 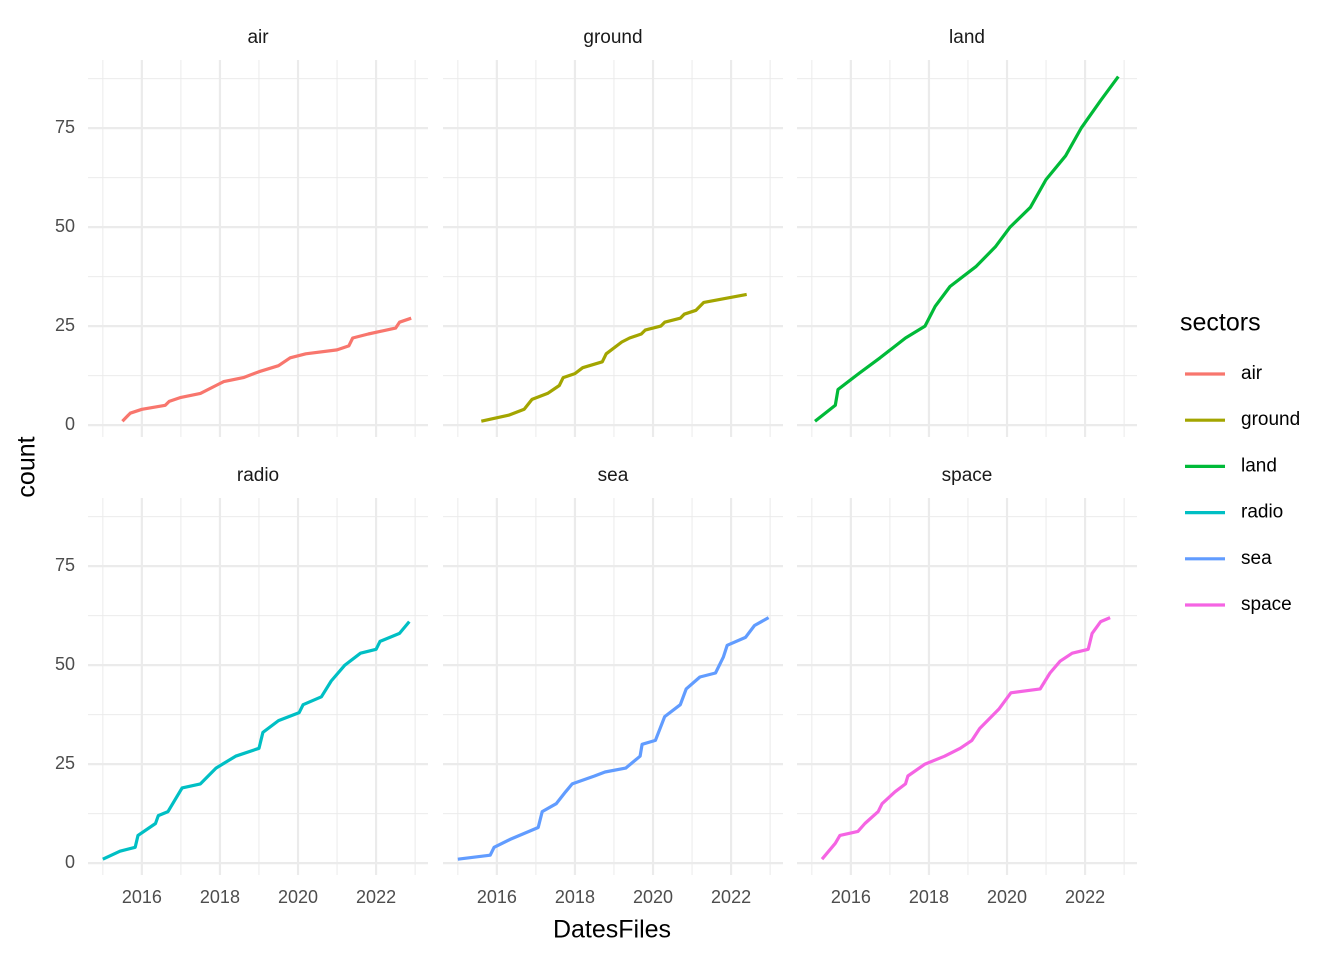 What do you see at coordinates (1262, 512) in the screenshot?
I see `legend-label: radio` at bounding box center [1262, 512].